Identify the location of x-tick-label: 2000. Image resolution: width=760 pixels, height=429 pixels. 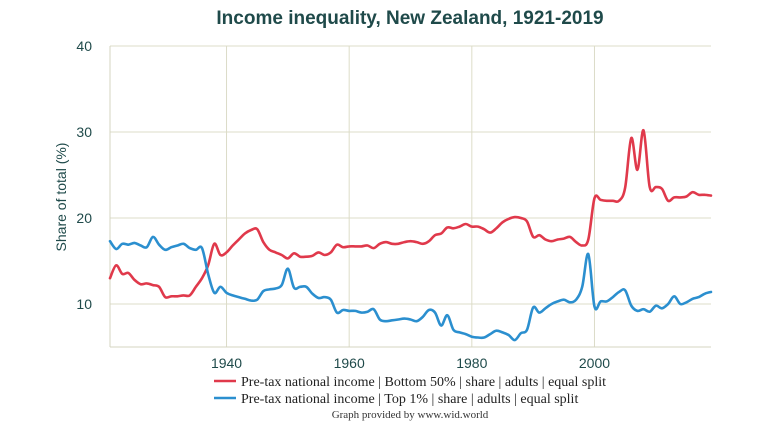
(594, 363).